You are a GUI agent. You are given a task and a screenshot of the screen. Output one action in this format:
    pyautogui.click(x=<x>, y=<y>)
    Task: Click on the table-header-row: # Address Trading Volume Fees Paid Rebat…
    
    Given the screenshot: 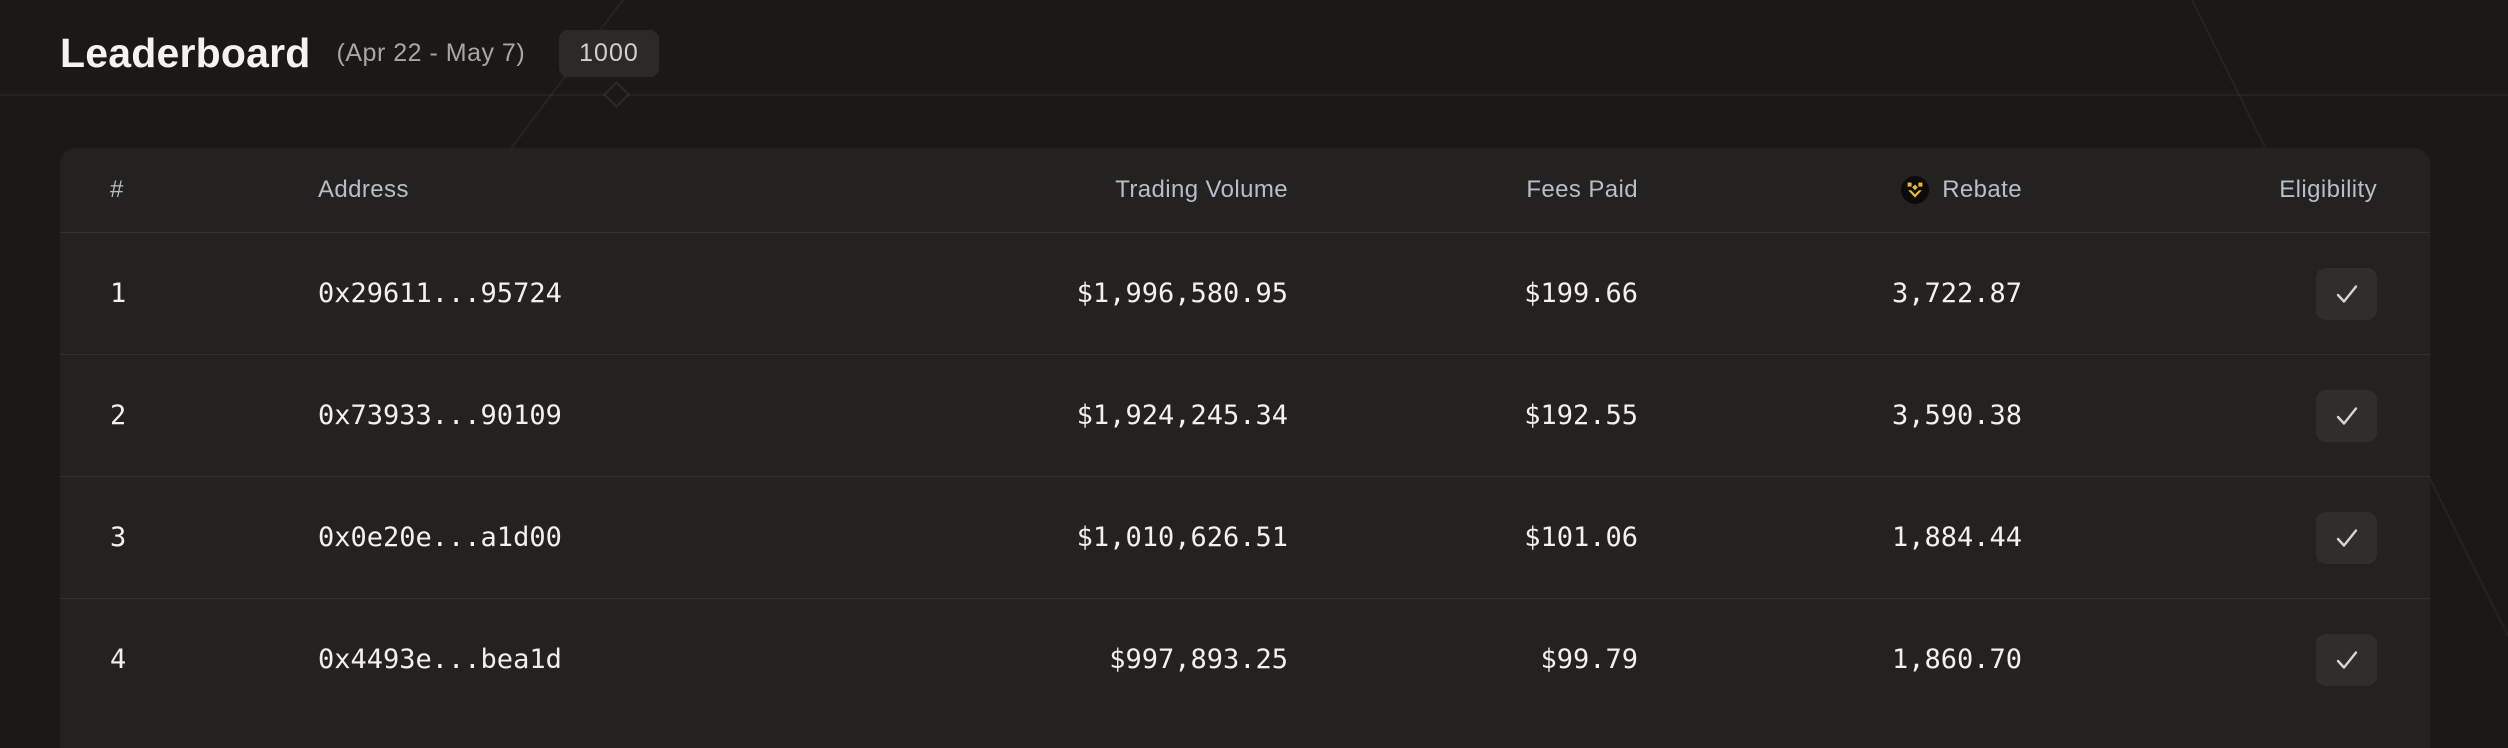 What is the action you would take?
    pyautogui.click(x=1245, y=190)
    